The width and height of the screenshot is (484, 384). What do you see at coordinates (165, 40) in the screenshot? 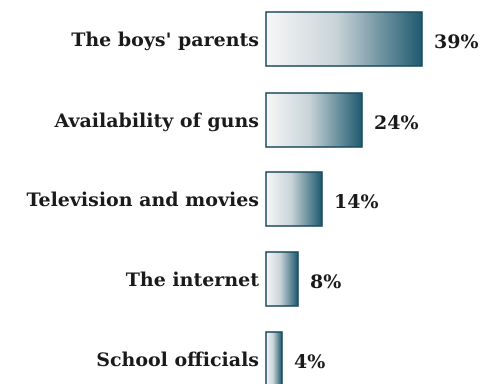
I see `category-label: The boys' parents` at bounding box center [165, 40].